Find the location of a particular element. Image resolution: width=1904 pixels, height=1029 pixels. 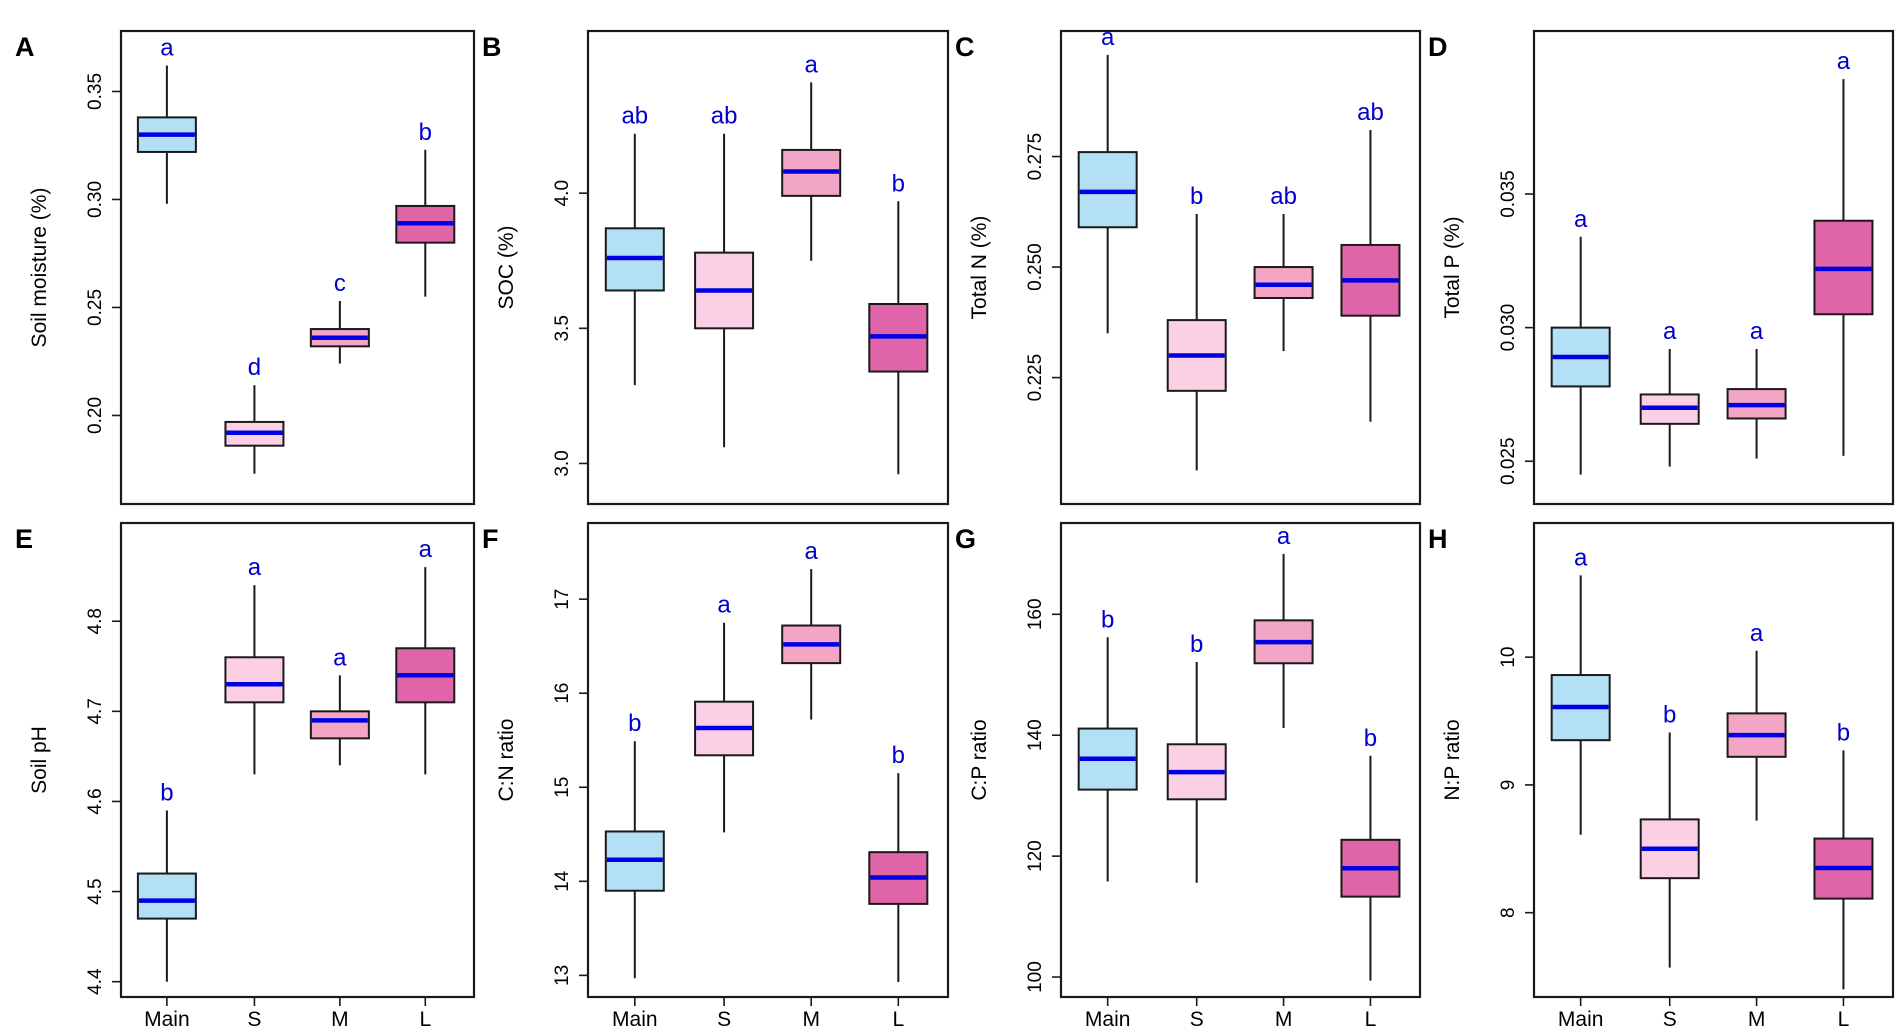

y-tick-label: 4.6 is located at coordinates (95, 801).